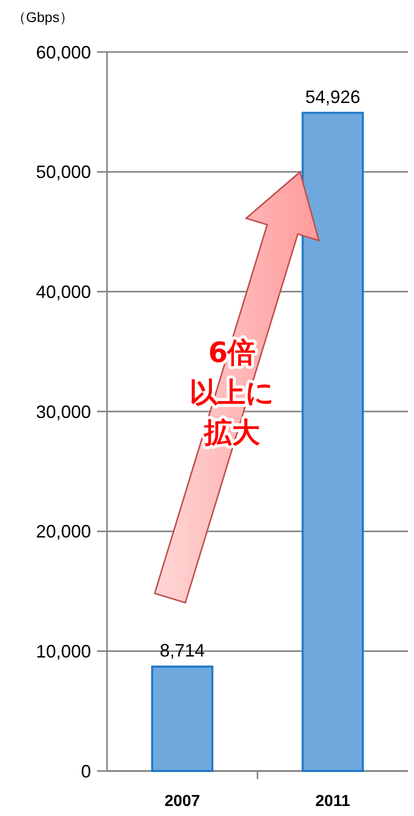 This screenshot has width=414, height=816. Describe the element at coordinates (63, 292) in the screenshot. I see `y-tick-label: 40,000` at that location.